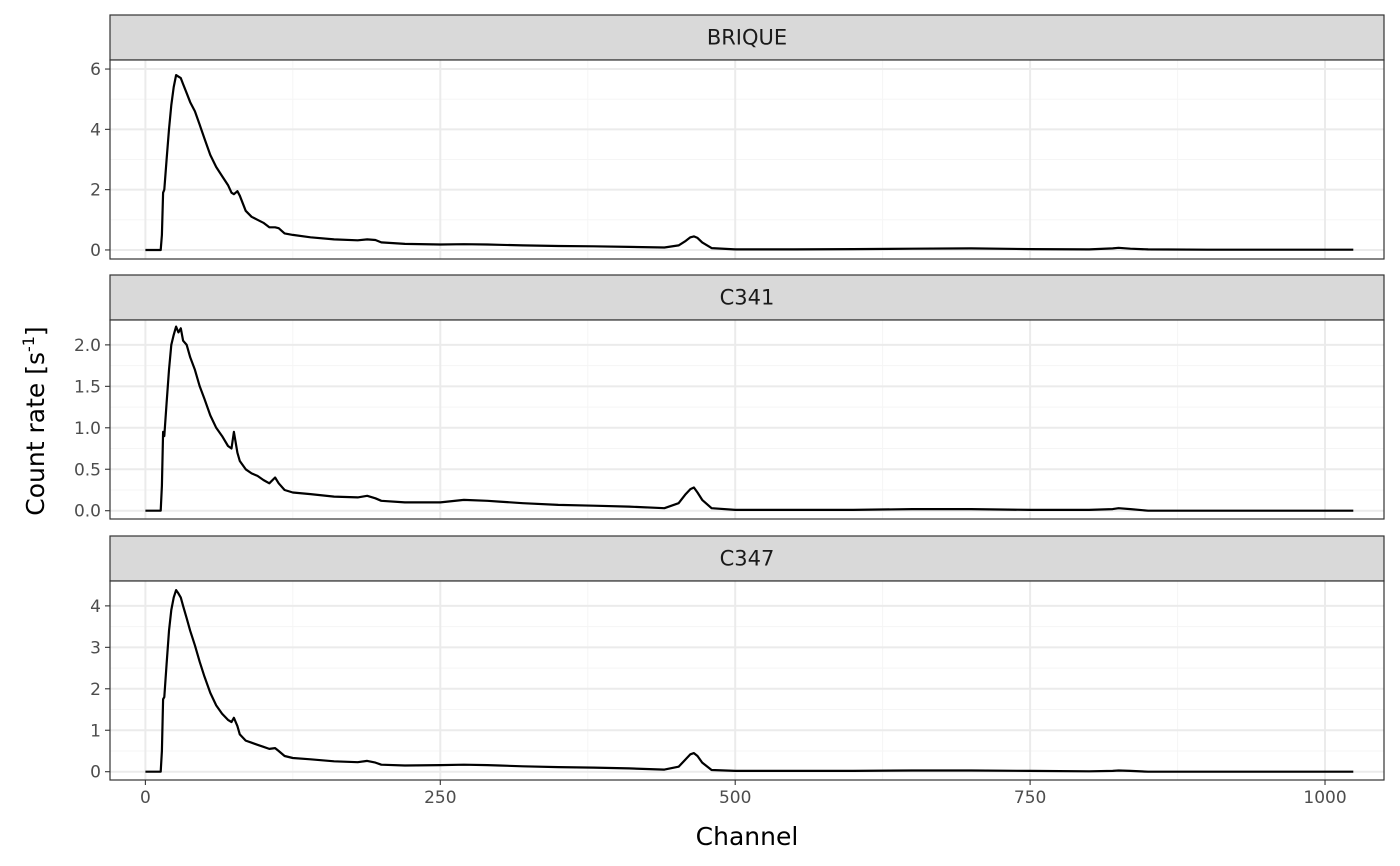 This screenshot has width=1400, height=866. Describe the element at coordinates (87, 387) in the screenshot. I see `y-tick-label: 1.5` at that location.